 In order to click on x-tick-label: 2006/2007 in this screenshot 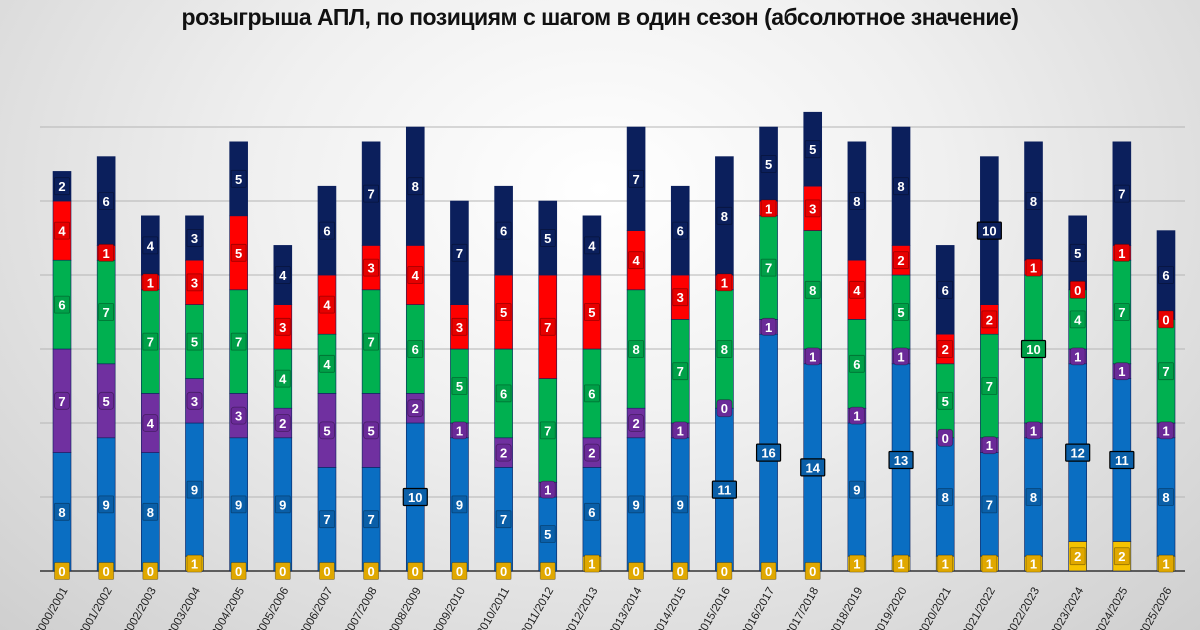, I will do `click(317, 608)`.